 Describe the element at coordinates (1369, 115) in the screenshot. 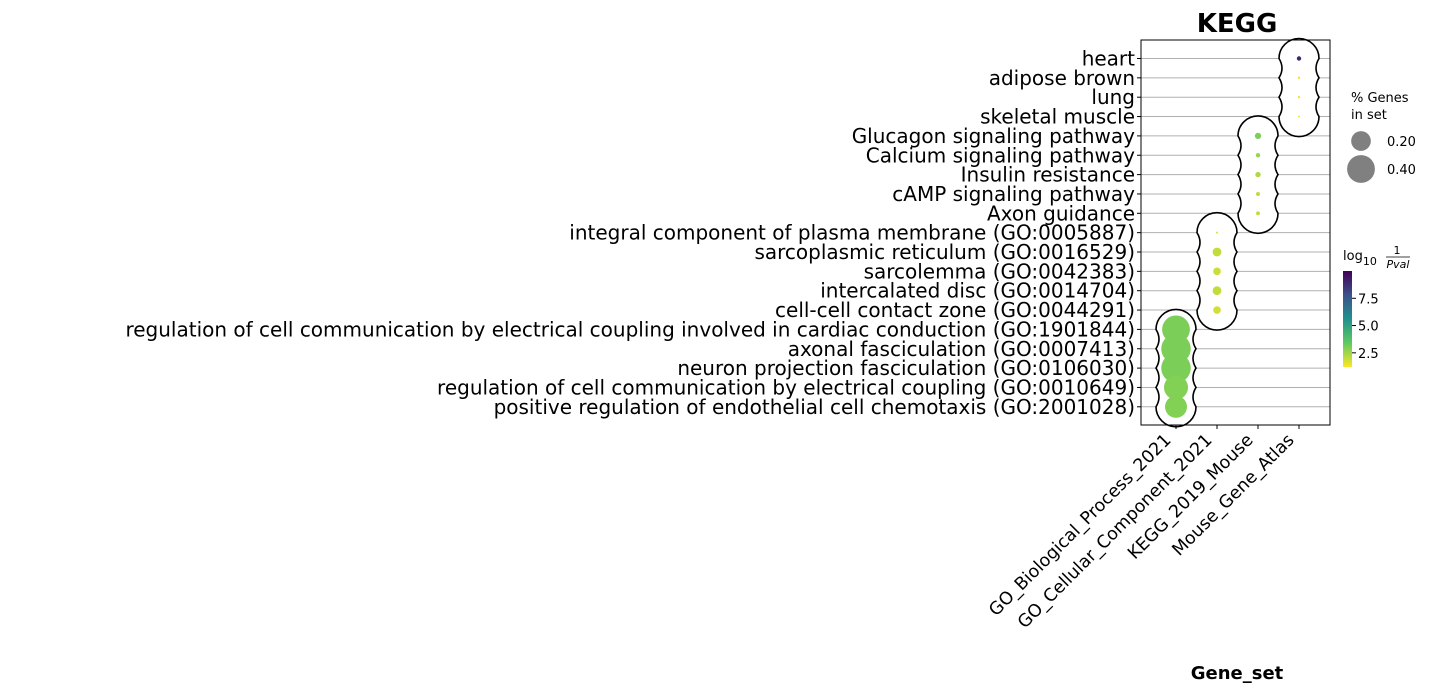

I see `size-legend-title-line2: in set` at that location.